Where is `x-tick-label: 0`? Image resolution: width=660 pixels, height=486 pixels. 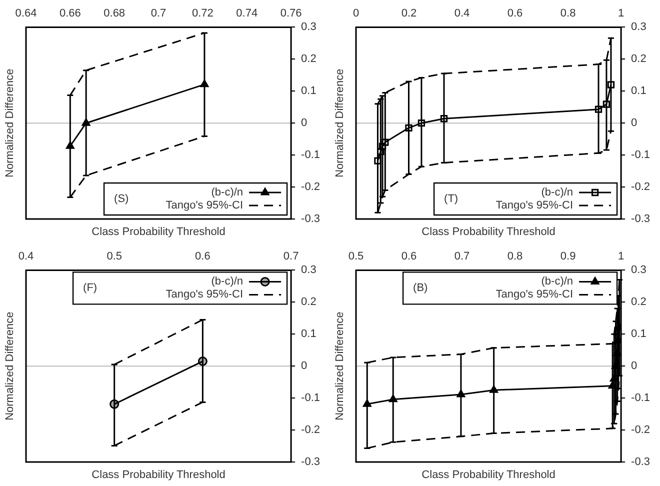 x-tick-label: 0 is located at coordinates (356, 14).